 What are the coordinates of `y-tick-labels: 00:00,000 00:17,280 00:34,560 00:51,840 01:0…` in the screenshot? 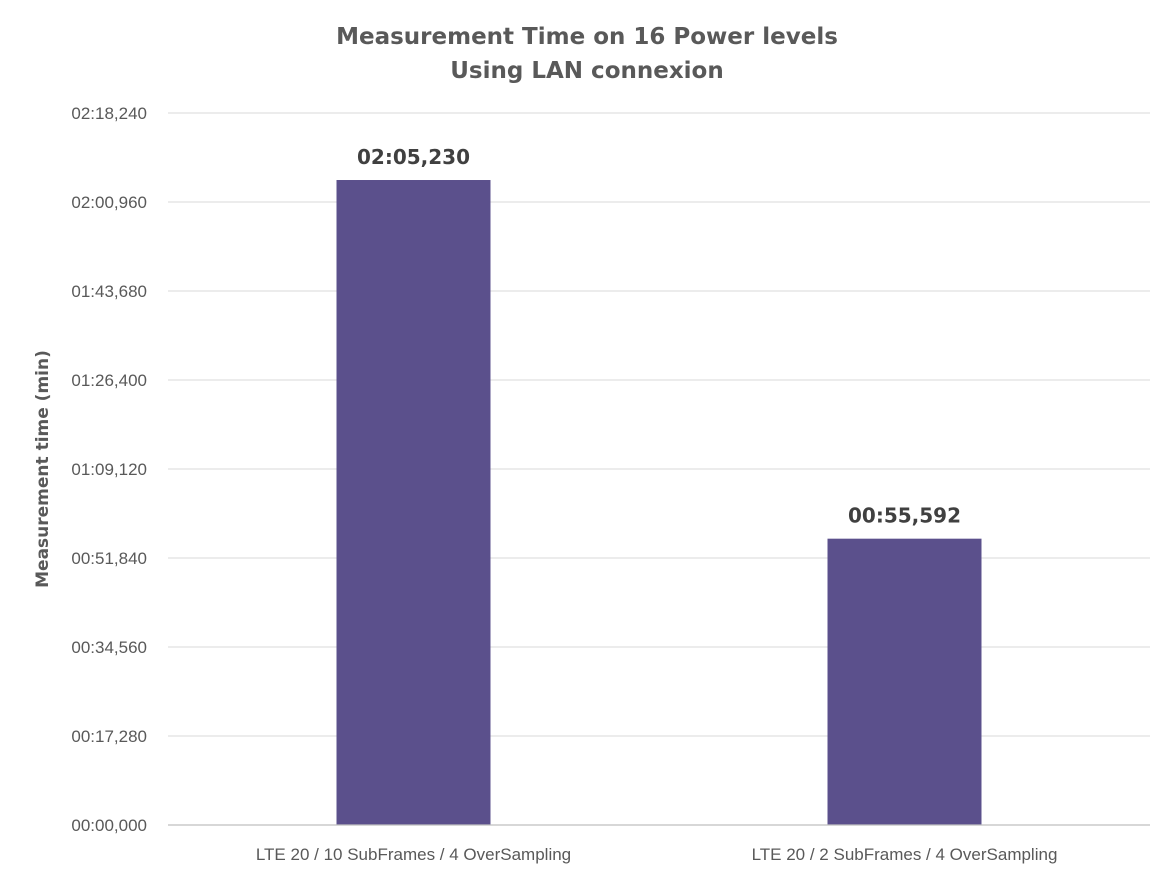 It's located at (109, 469).